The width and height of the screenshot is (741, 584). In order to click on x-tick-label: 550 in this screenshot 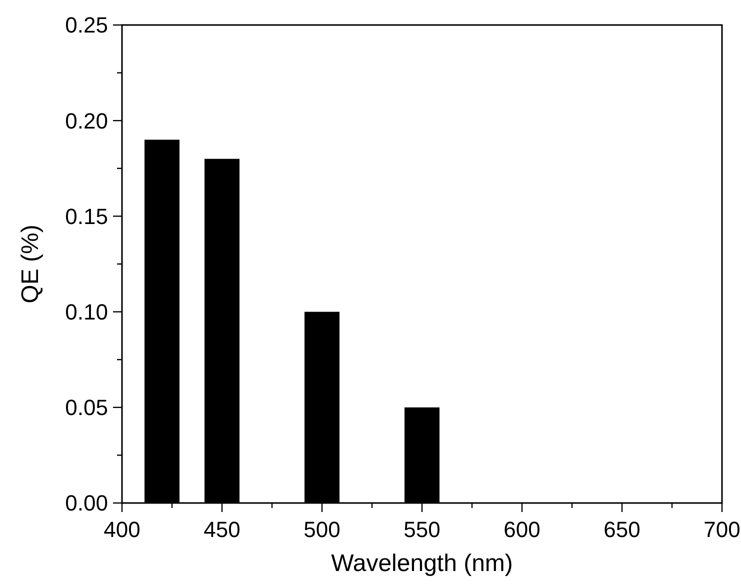, I will do `click(422, 529)`.